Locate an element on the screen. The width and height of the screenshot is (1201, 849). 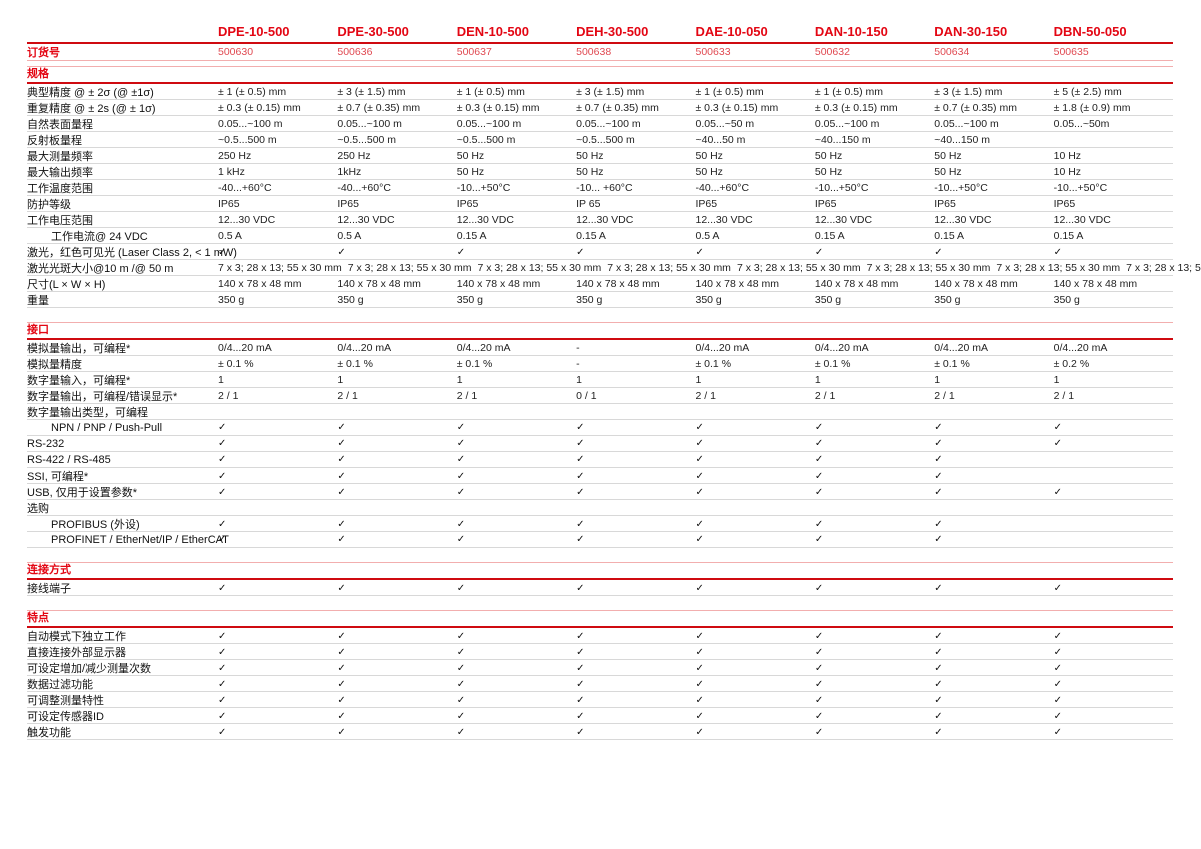
row-label: 尺寸(L × W × H) is located at coordinates (66, 285).